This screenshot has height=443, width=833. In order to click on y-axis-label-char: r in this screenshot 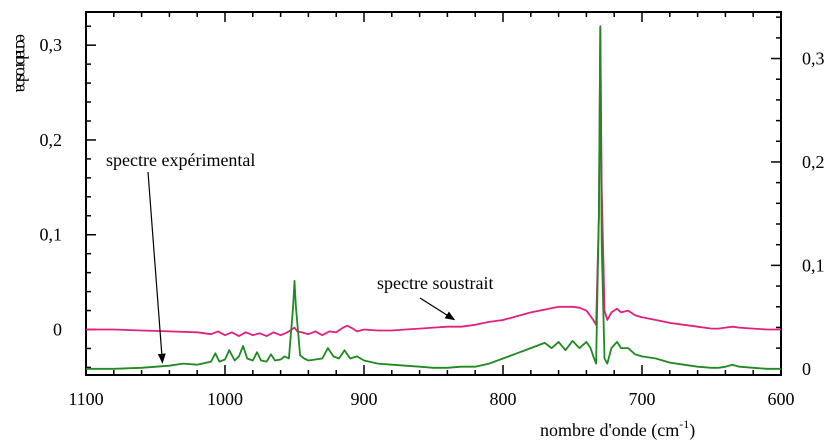, I will do `click(22, 66)`.